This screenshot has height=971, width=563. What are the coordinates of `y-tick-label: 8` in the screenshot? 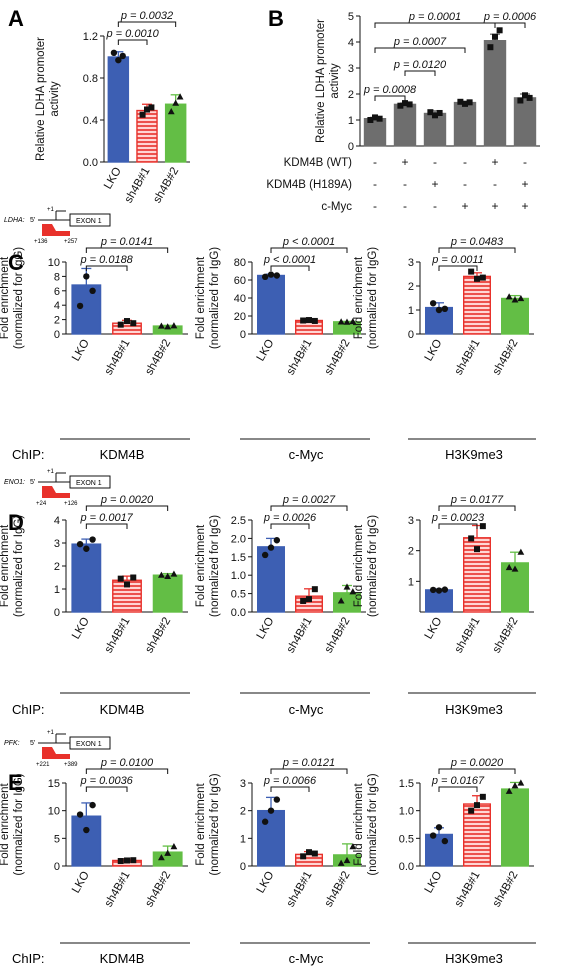 It's located at (57, 277).